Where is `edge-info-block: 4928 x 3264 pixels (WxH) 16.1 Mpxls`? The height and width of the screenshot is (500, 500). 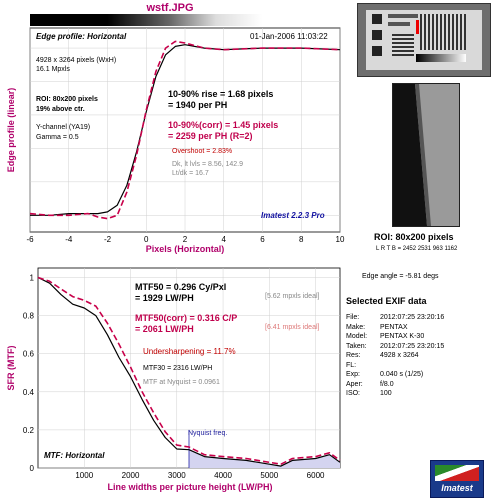 edge-info-block: 4928 x 3264 pixels (WxH) 16.1 Mpxls is located at coordinates (76, 65).